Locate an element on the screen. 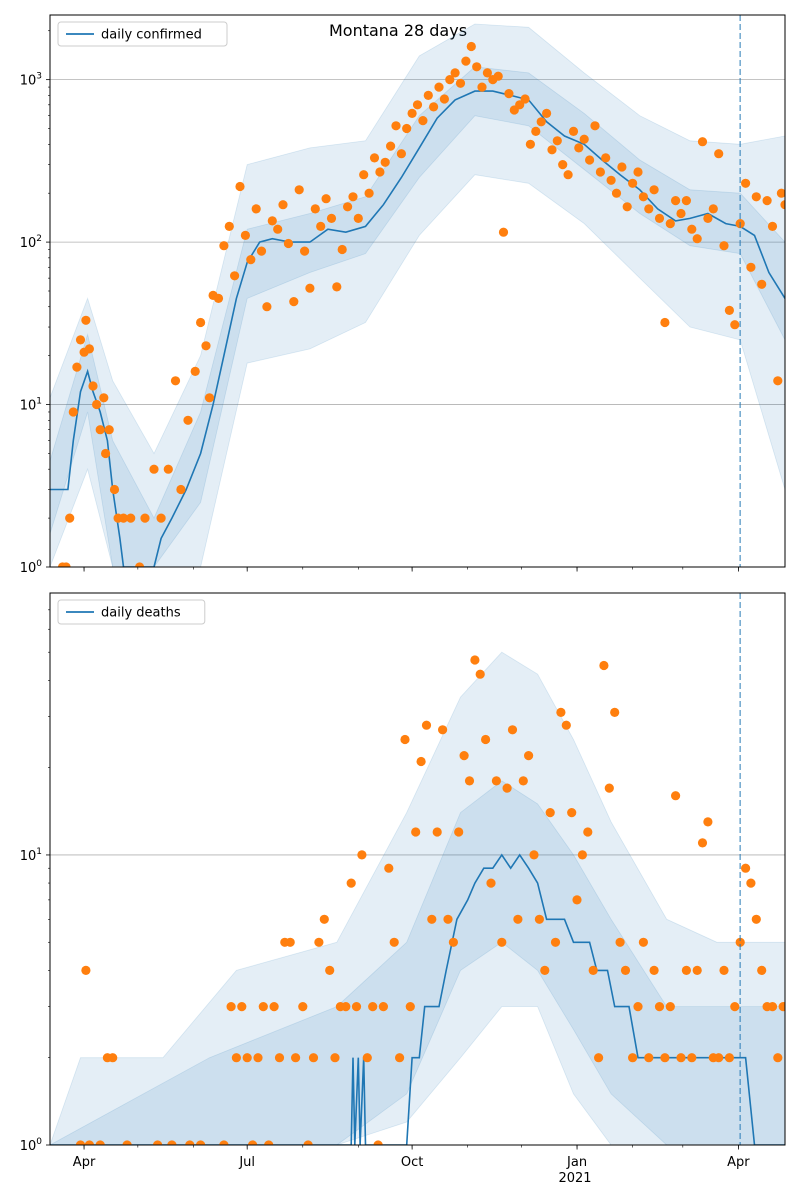  x-tick-label: Jul is located at coordinates (246, 1162).